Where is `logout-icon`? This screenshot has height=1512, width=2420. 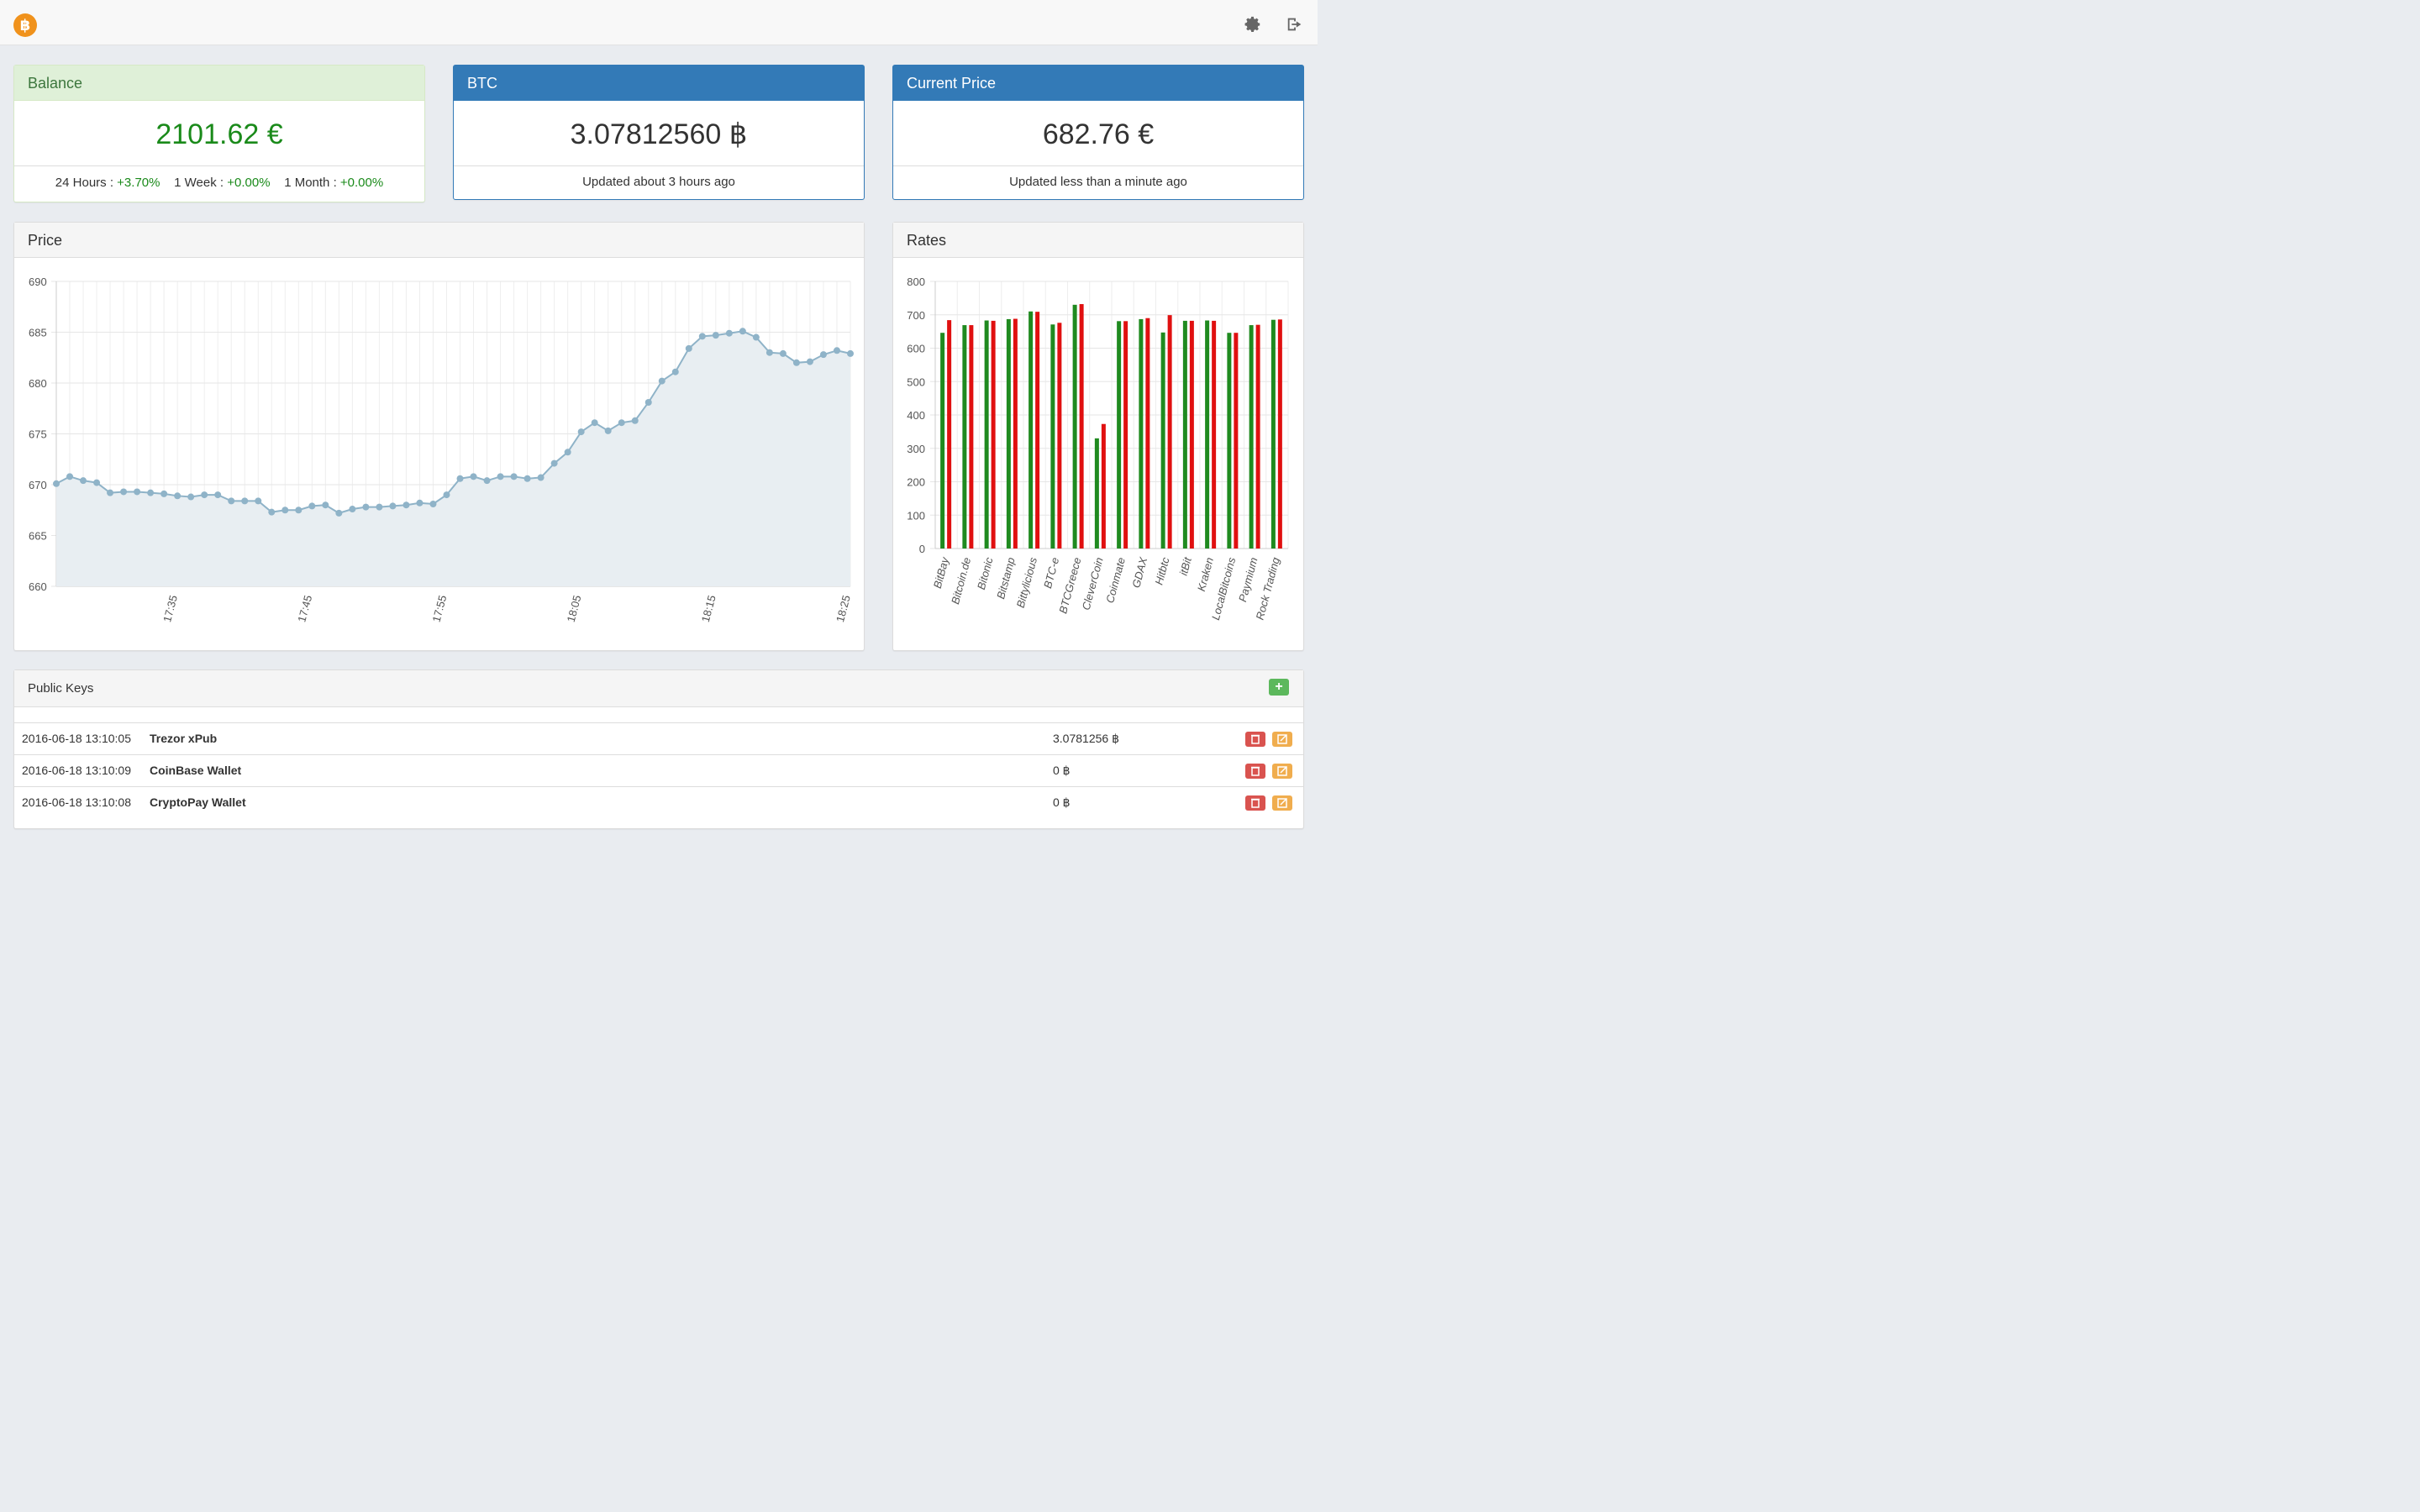 logout-icon is located at coordinates (1295, 24).